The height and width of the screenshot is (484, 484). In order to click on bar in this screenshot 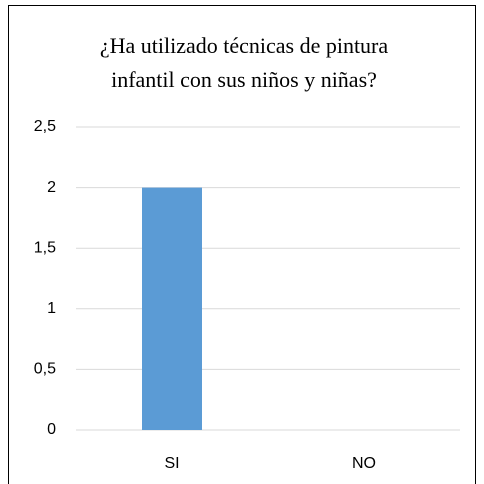, I will do `click(172, 308)`.